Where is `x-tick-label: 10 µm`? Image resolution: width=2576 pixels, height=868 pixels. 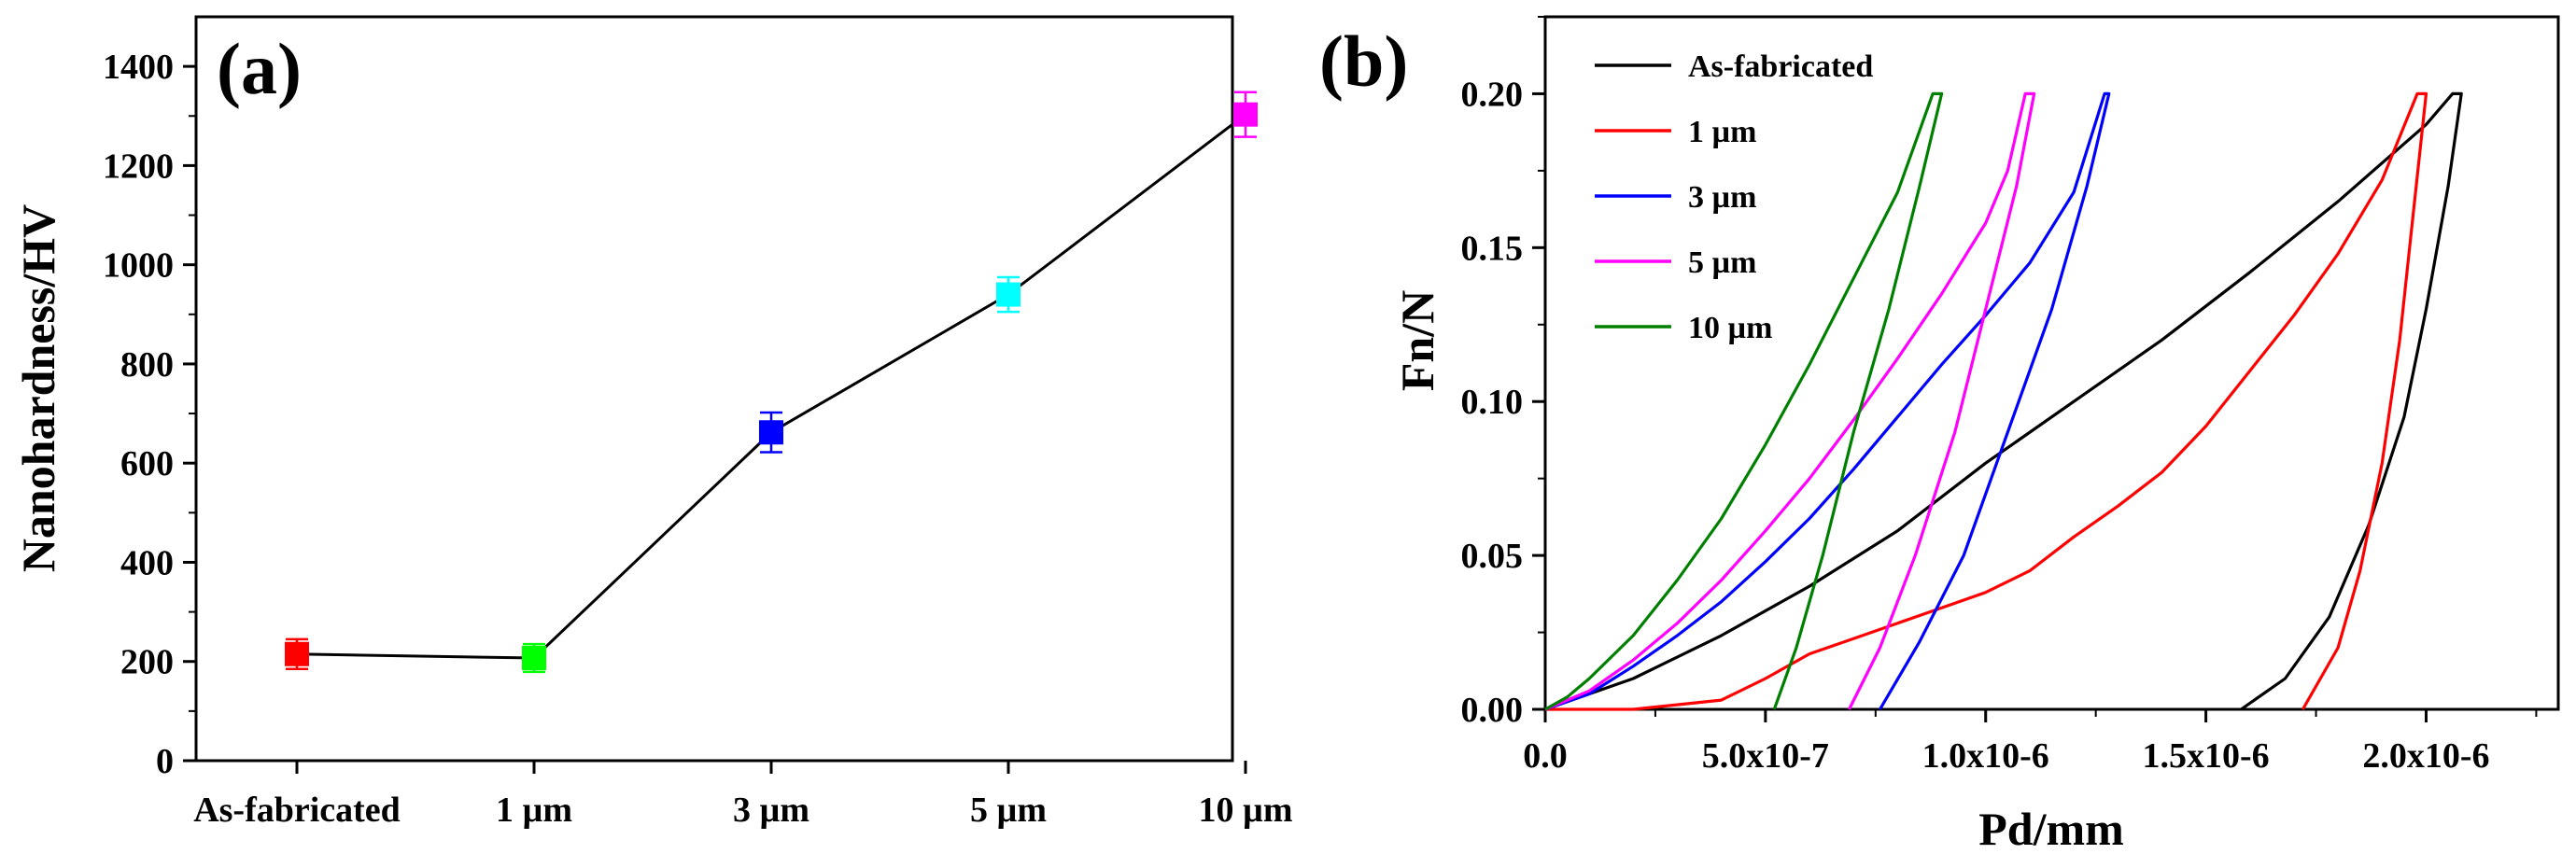
x-tick-label: 10 µm is located at coordinates (1245, 810).